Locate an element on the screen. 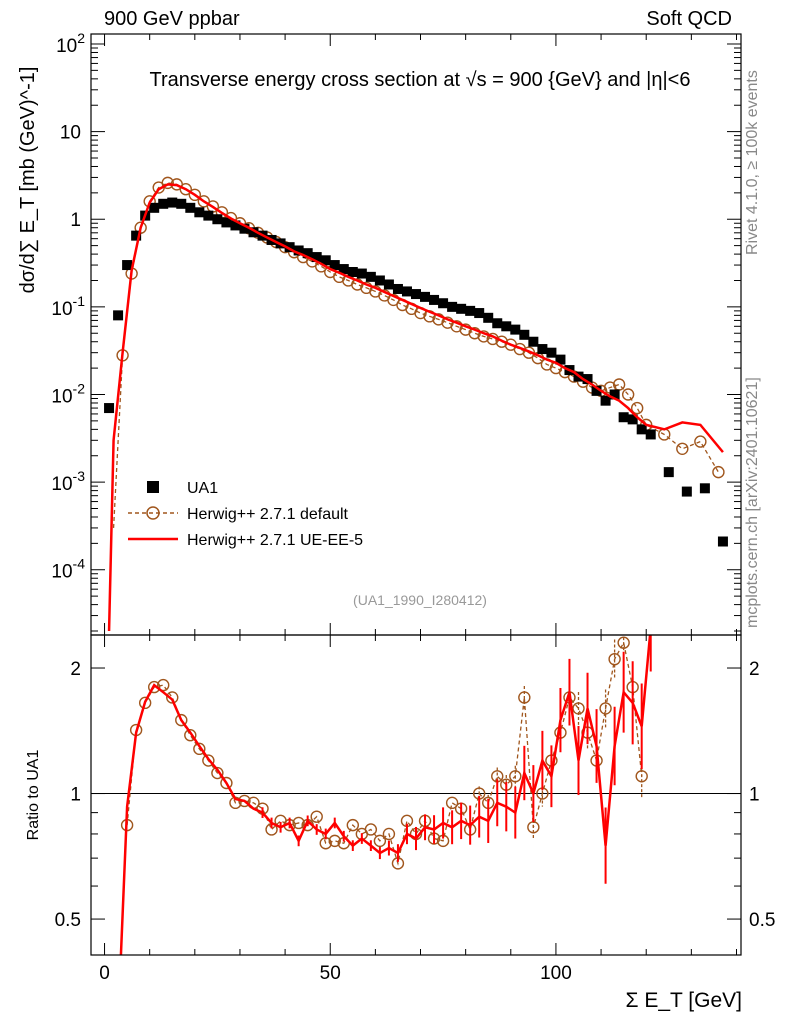 This screenshot has height=1024, width=786. rivet-version-label: Rivet 4.1.0, ≥ 100k events is located at coordinates (752, 162).